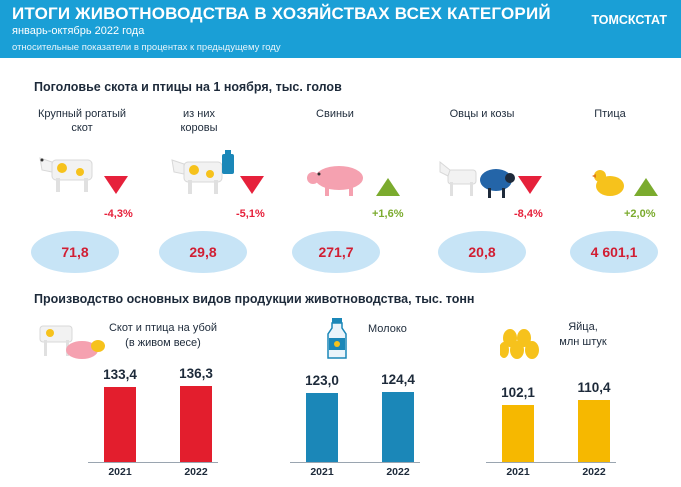  Describe the element at coordinates (608, 183) in the screenshot. I see `bird-icon` at that location.